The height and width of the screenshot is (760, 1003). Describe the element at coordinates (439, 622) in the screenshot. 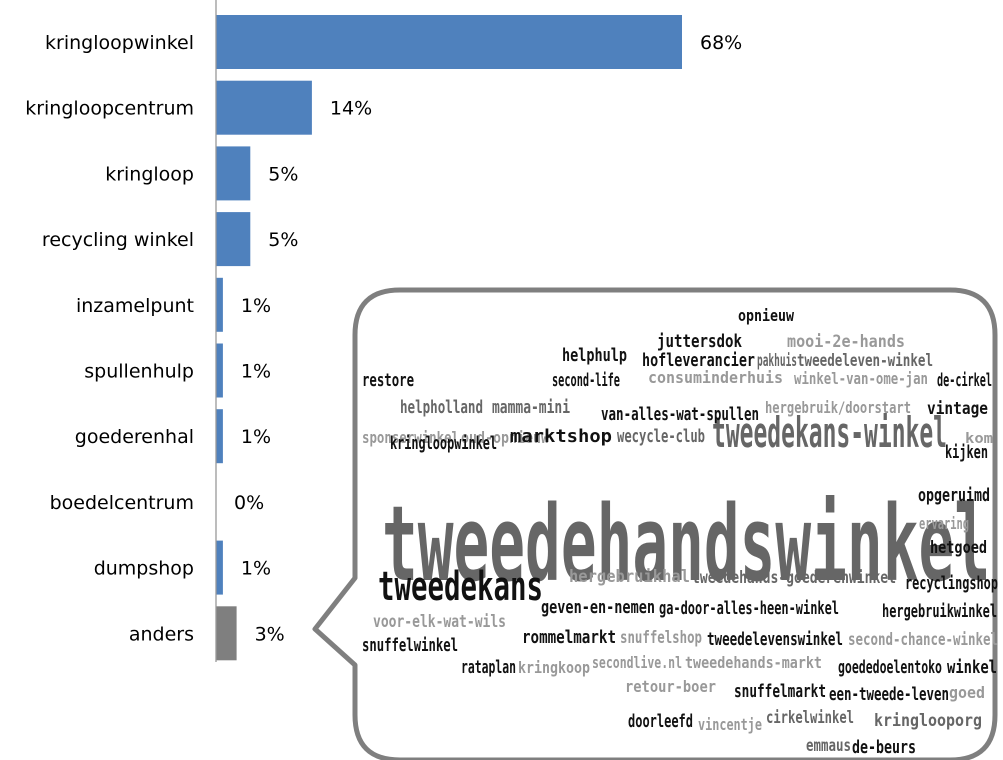

I see `cloud-word: voor-elk-wat-wils` at that location.